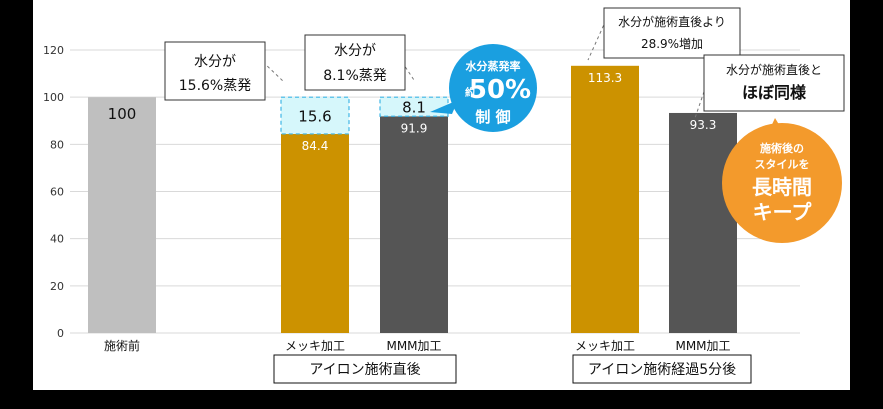  What do you see at coordinates (774, 69) in the screenshot?
I see `callout-text: 水分が施術直後と` at bounding box center [774, 69].